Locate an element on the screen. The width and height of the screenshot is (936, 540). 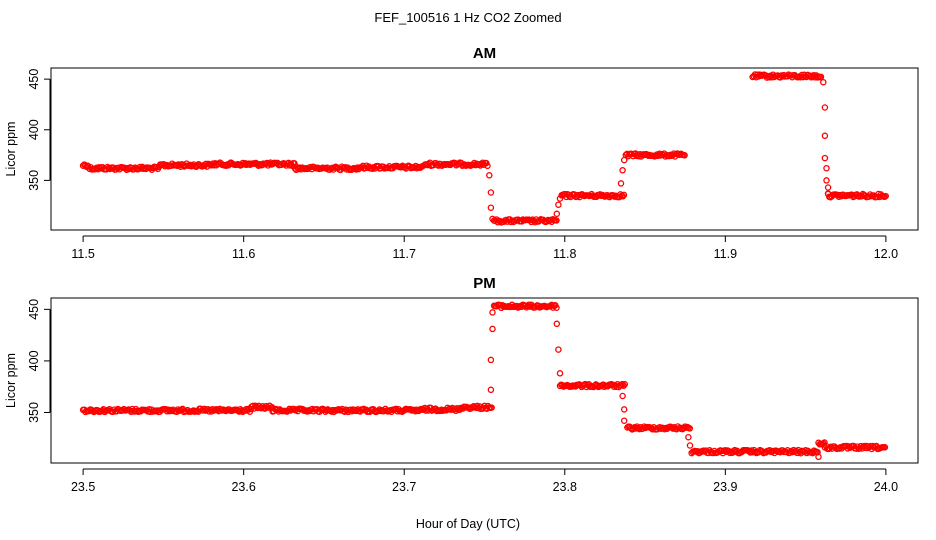
x-tick-label: 11.6 is located at coordinates (243, 254).